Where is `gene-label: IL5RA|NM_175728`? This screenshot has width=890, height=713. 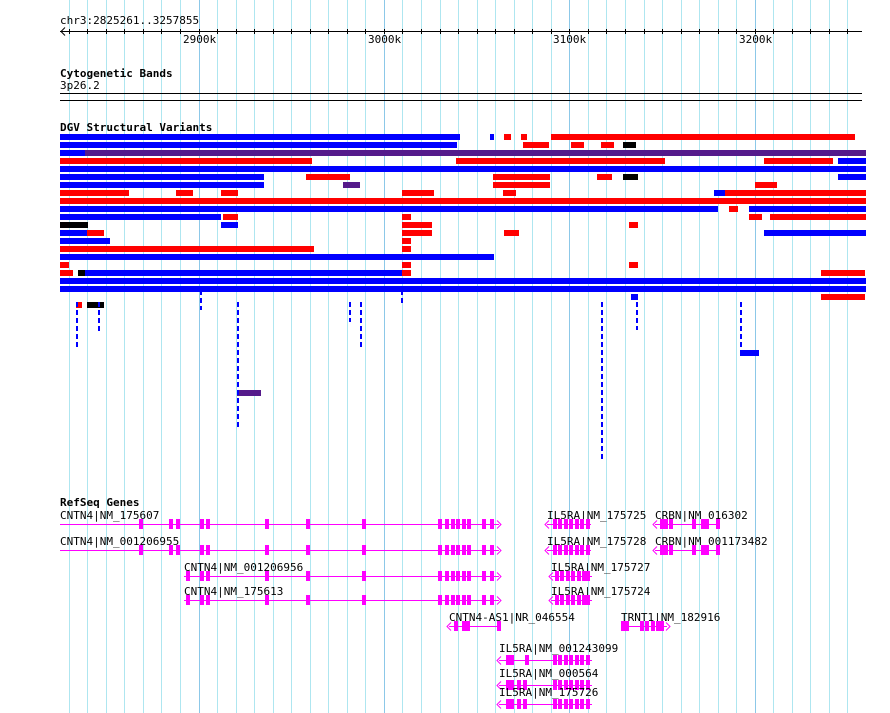 gene-label: IL5RA|NM_175728 is located at coordinates (597, 541).